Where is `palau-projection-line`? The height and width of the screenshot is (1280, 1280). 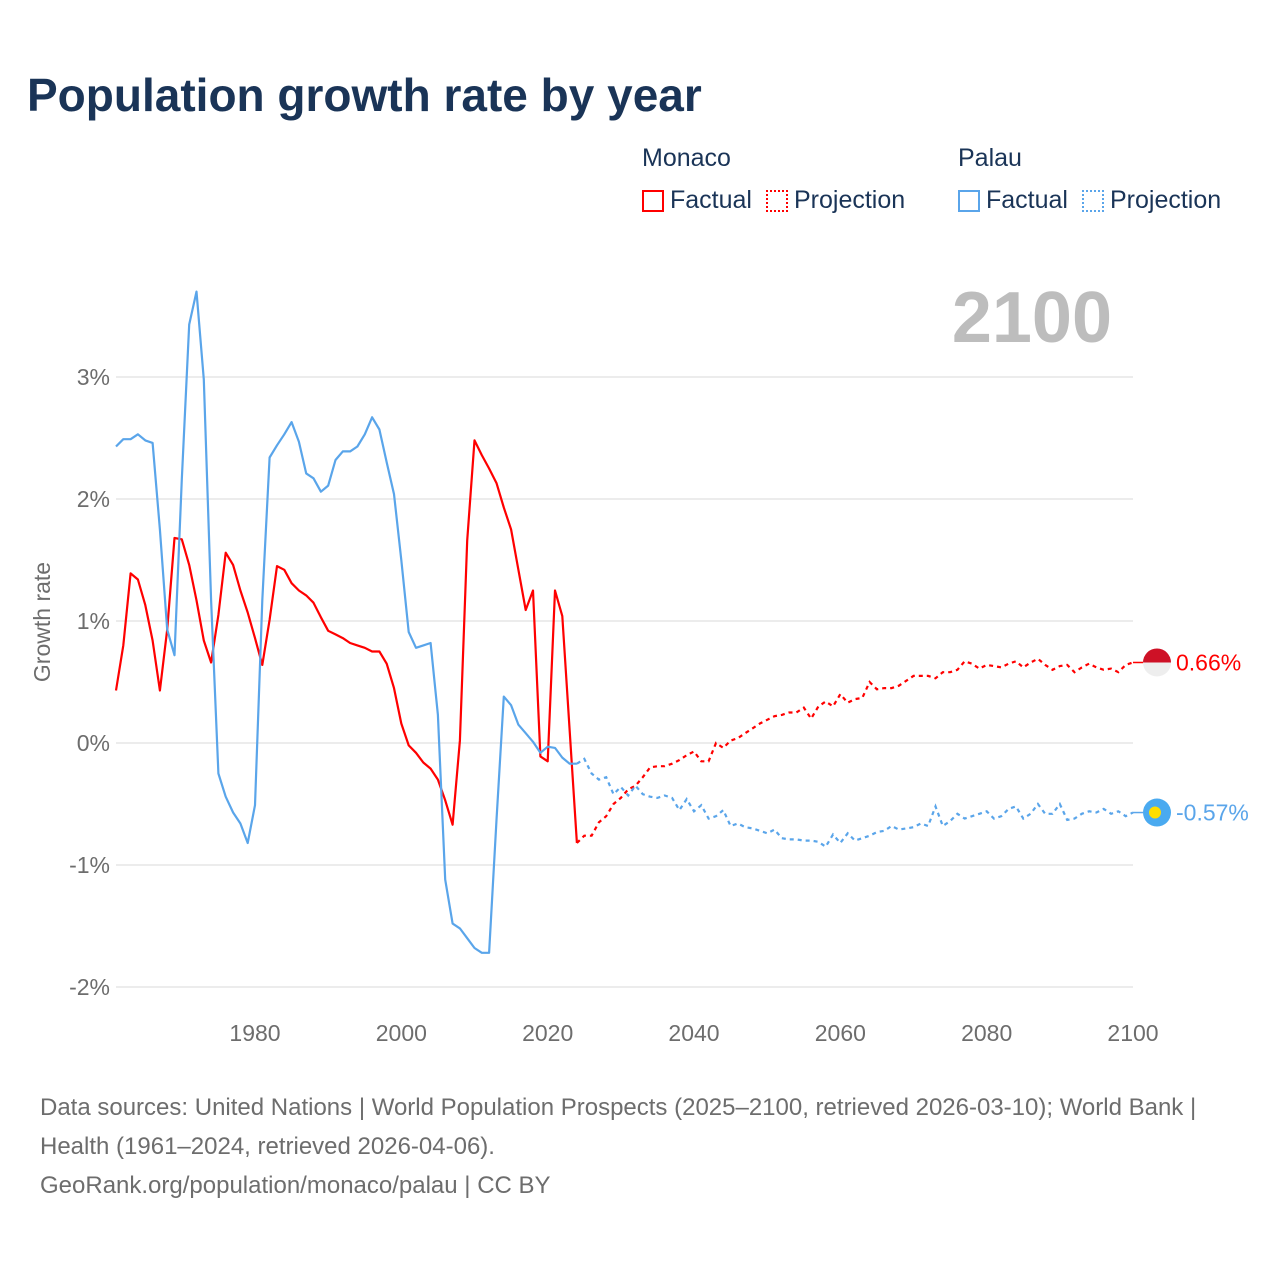
palau-projection-line is located at coordinates (855, 803).